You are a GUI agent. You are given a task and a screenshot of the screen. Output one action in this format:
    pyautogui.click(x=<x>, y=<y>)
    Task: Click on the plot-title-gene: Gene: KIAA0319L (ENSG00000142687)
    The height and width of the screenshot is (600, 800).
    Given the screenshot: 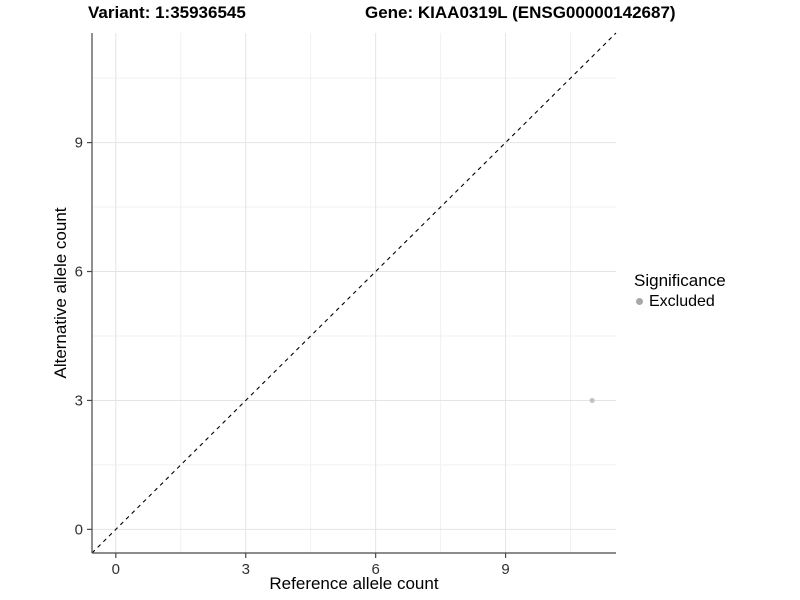 What is the action you would take?
    pyautogui.click(x=520, y=12)
    